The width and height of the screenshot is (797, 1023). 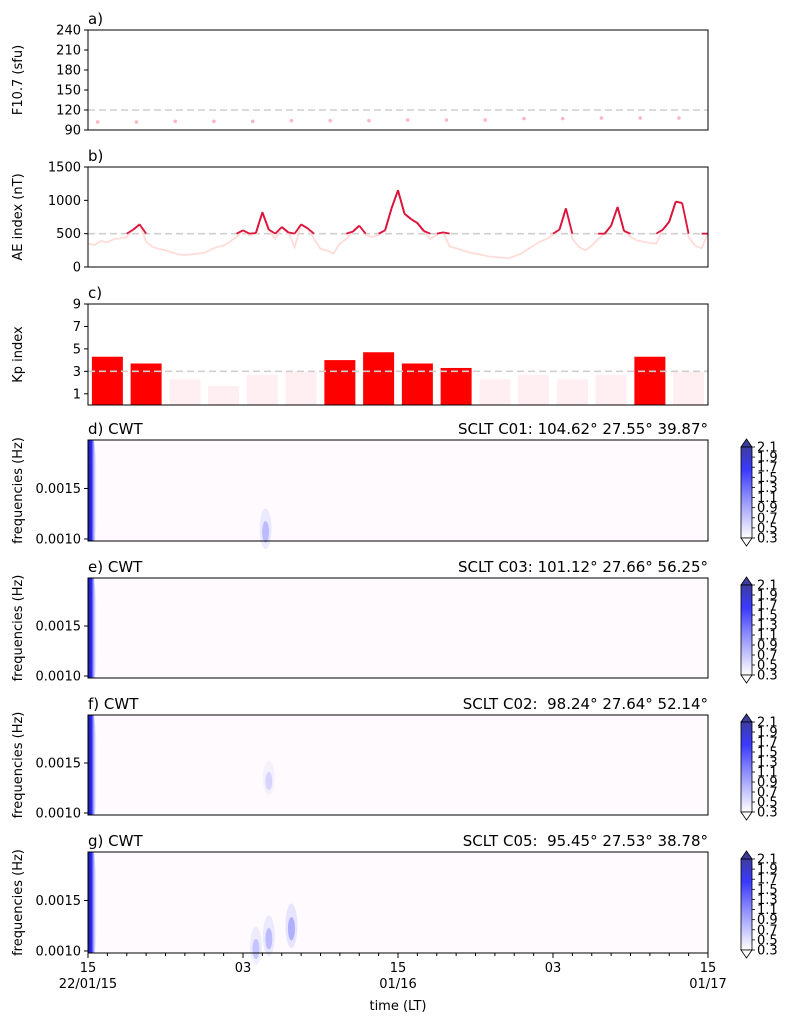 I want to click on panel-f-colorbar-tick-label-1: 0.5, so click(x=767, y=803).